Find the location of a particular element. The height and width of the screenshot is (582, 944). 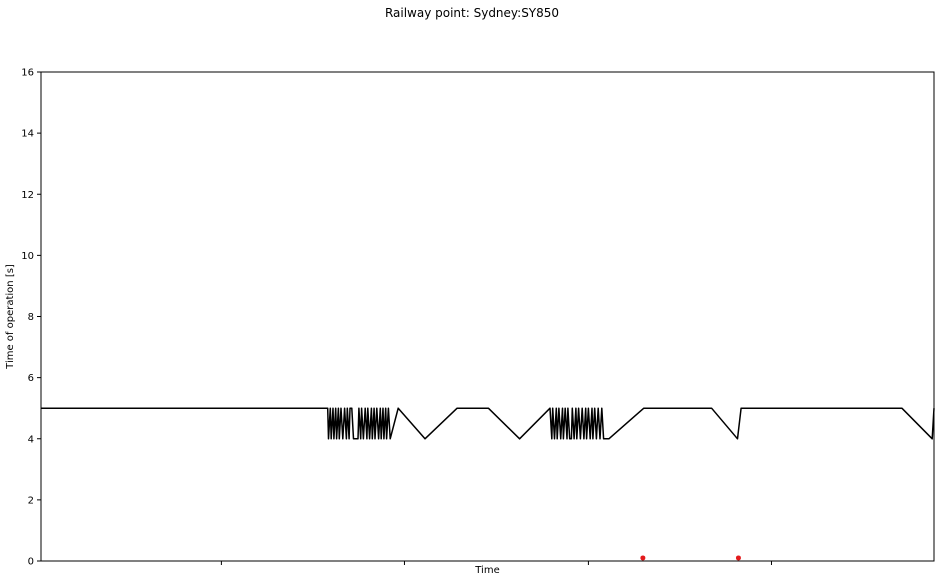

y-tick-label: 4 is located at coordinates (31, 439).